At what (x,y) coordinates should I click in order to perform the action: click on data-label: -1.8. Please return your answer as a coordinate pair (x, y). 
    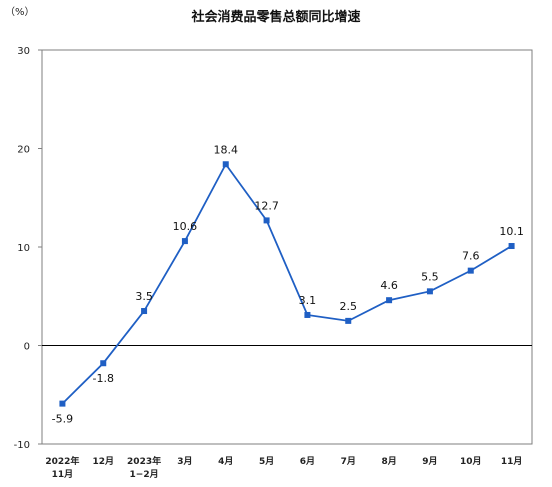
    Looking at the image, I should click on (103, 378).